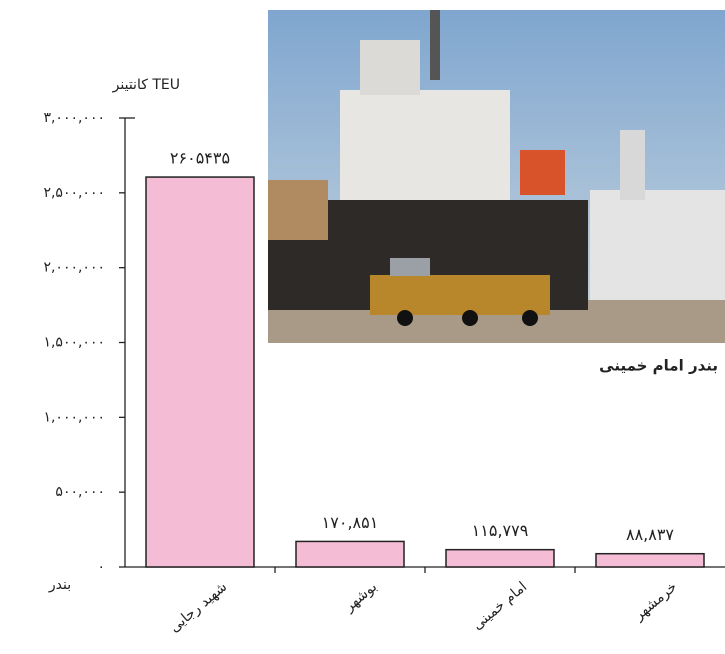 This screenshot has height=654, width=725. What do you see at coordinates (80, 492) in the screenshot?
I see `y-tick-label: ۵۰۰,۰۰۰` at bounding box center [80, 492].